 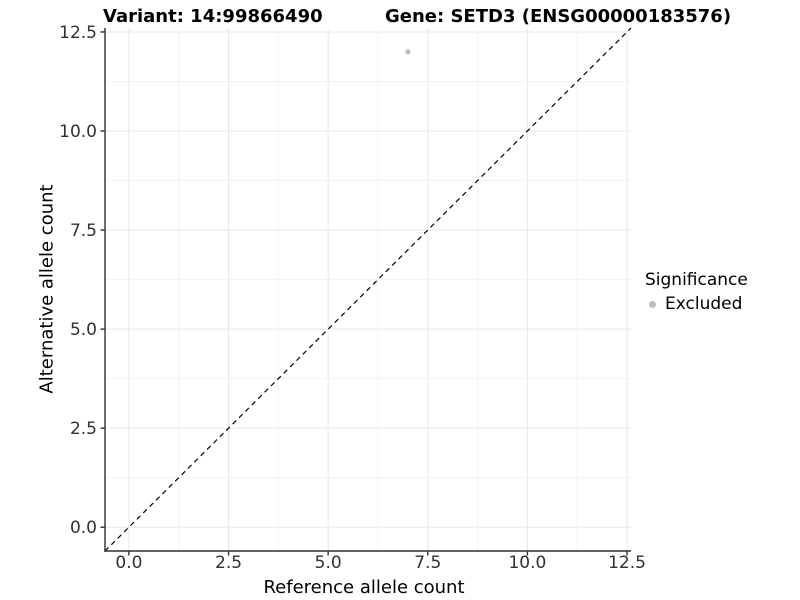 What do you see at coordinates (427, 563) in the screenshot?
I see `x-tick-label: 7.5` at bounding box center [427, 563].